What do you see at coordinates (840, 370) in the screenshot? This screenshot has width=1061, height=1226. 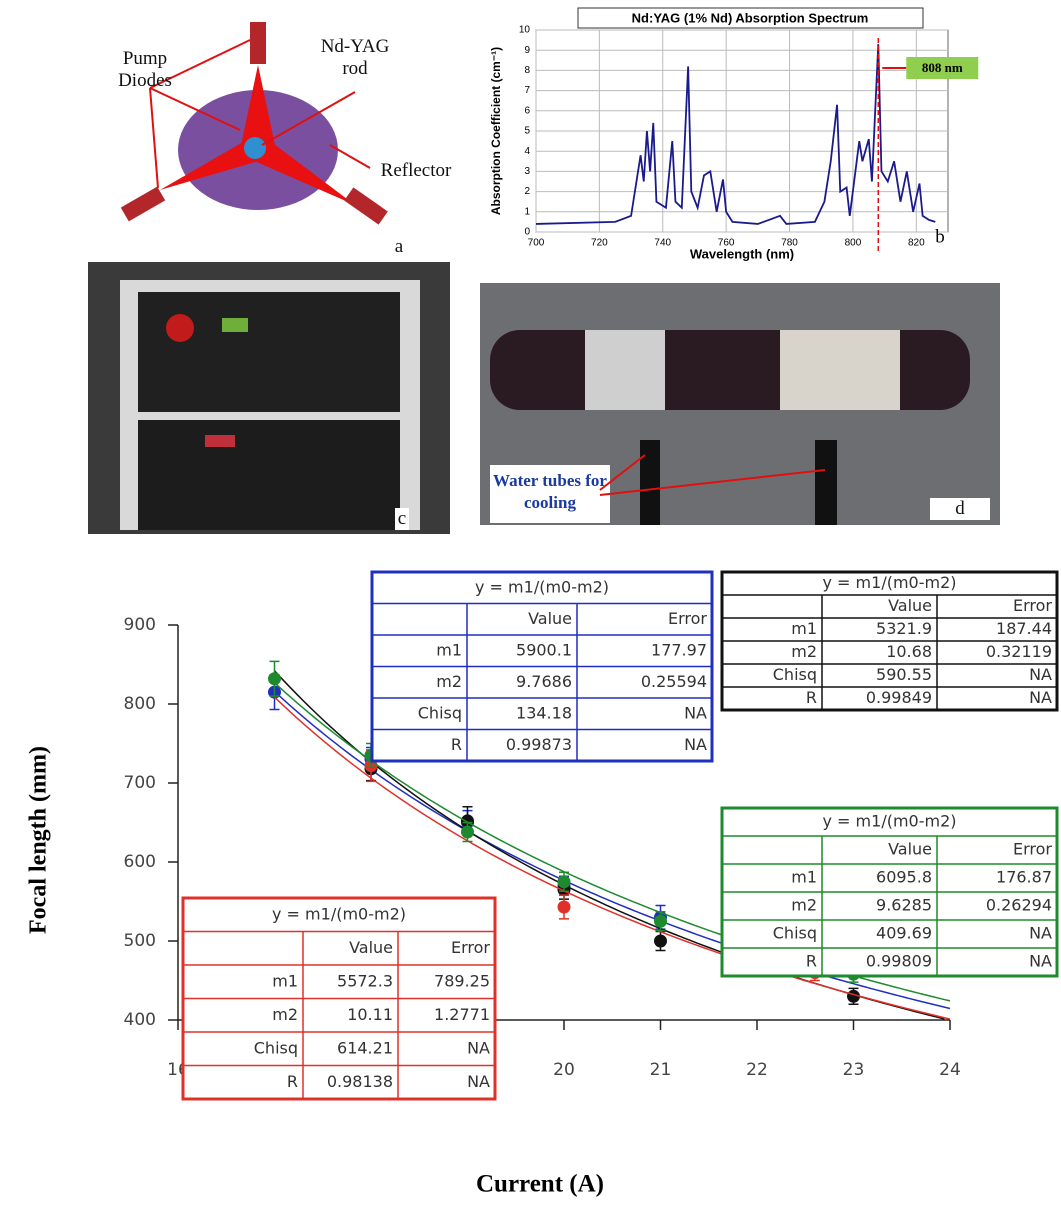 I see `label-sticker` at bounding box center [840, 370].